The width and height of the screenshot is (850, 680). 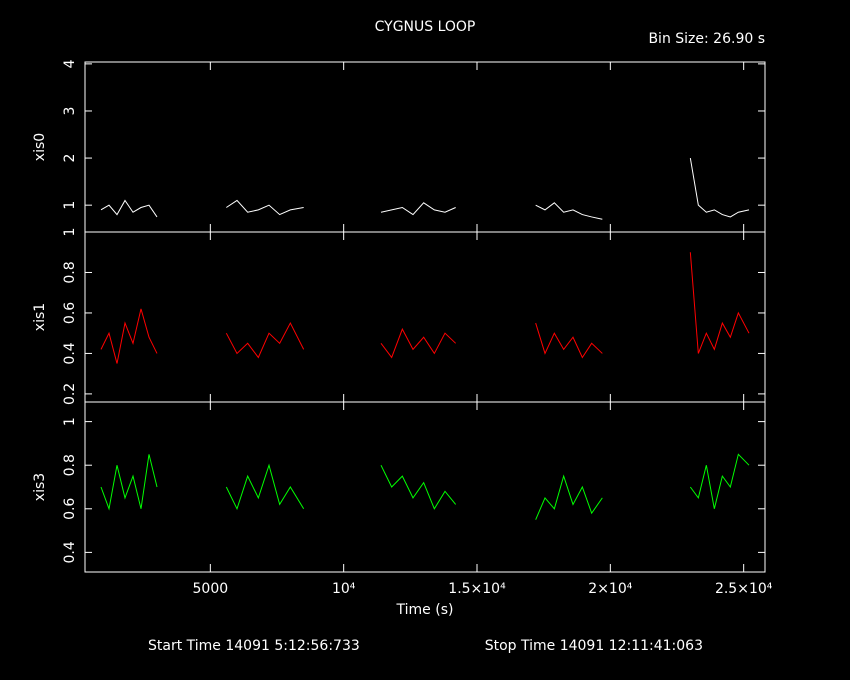 I want to click on bin-size: Bin Size: 26.90 s, so click(x=706, y=39).